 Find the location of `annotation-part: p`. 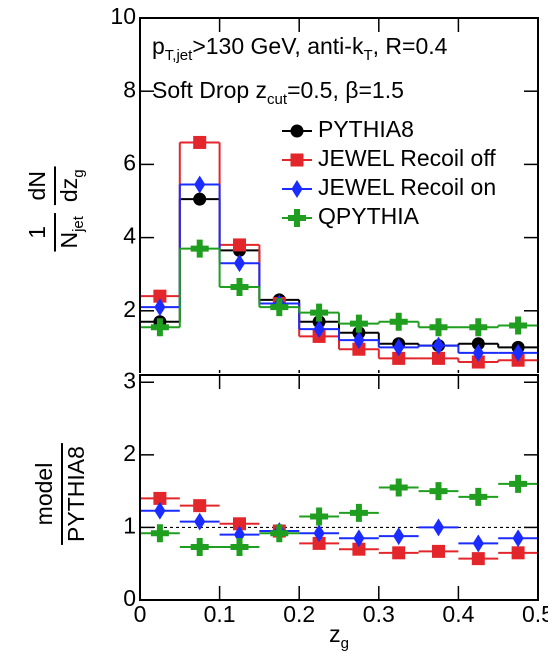

annotation-part: p is located at coordinates (158, 46).